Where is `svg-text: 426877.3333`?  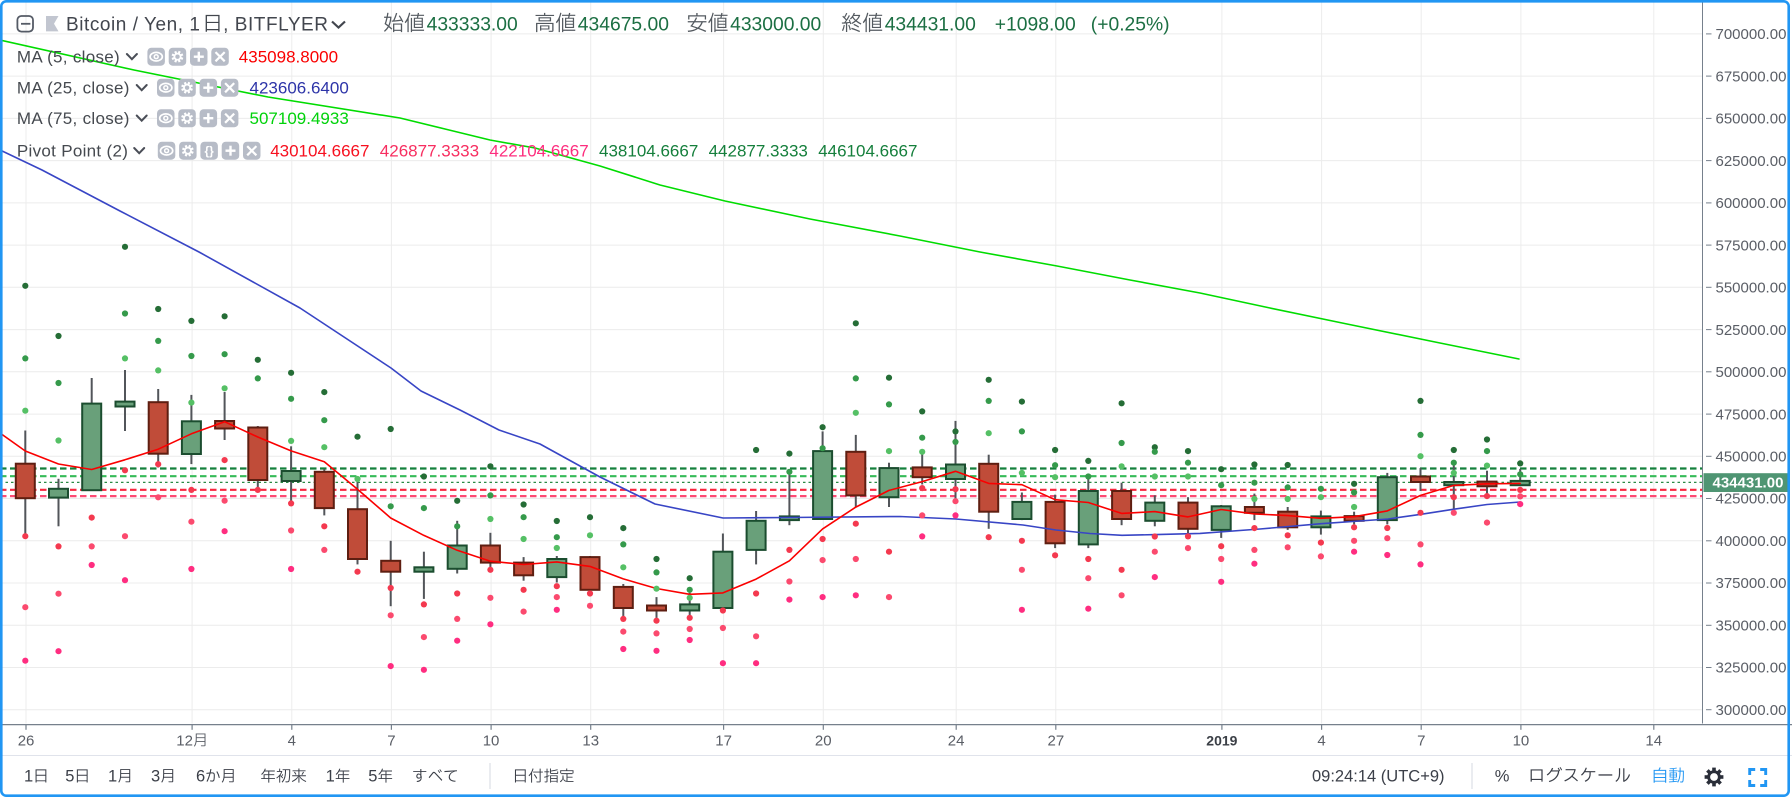 svg-text: 426877.3333 is located at coordinates (429, 151).